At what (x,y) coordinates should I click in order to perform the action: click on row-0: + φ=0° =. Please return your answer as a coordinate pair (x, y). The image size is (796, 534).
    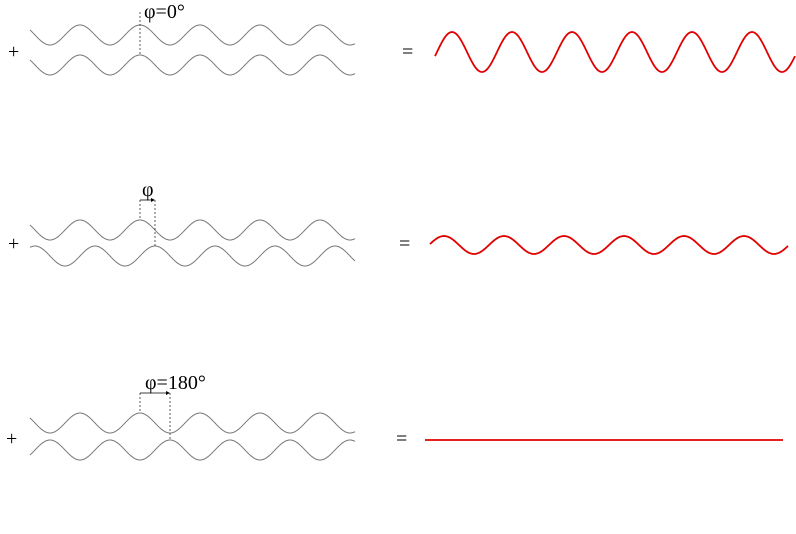
    Looking at the image, I should click on (210, 32).